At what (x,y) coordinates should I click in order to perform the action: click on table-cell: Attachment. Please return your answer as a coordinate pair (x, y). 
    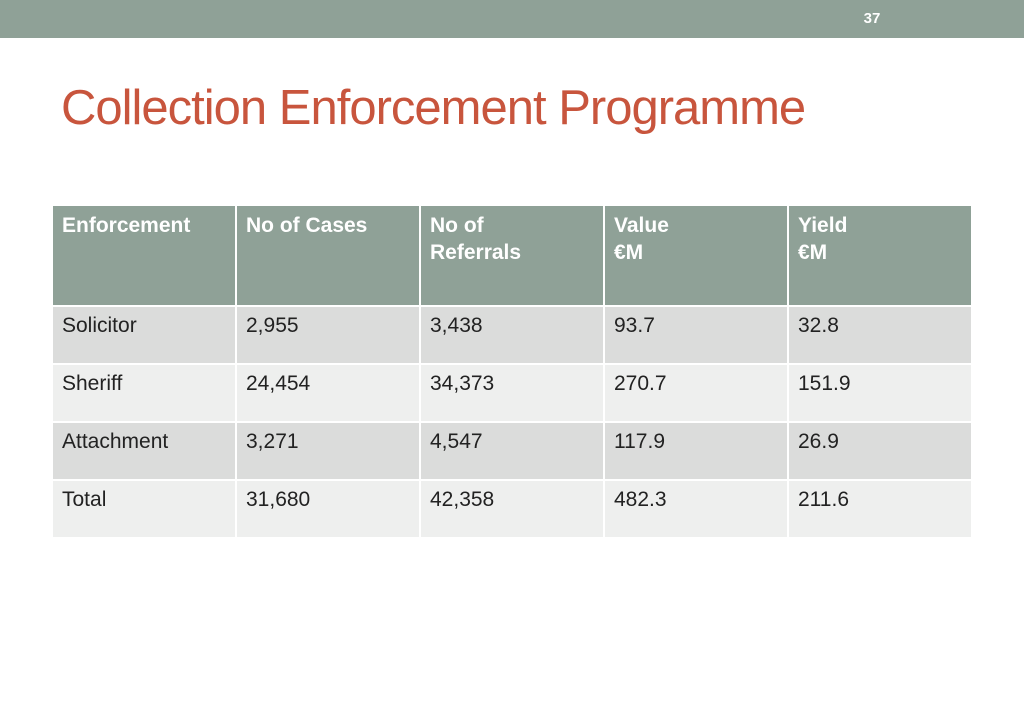
    Looking at the image, I should click on (144, 451).